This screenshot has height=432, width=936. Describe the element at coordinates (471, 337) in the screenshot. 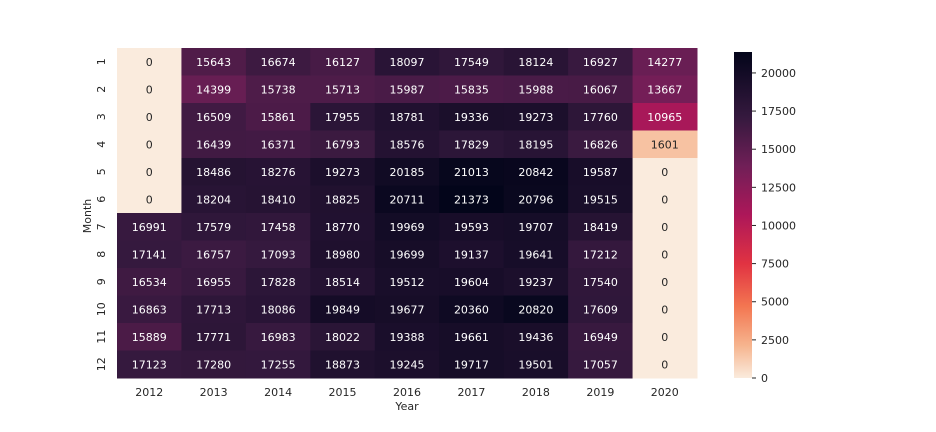

I see `cell-value-label: 19661` at that location.